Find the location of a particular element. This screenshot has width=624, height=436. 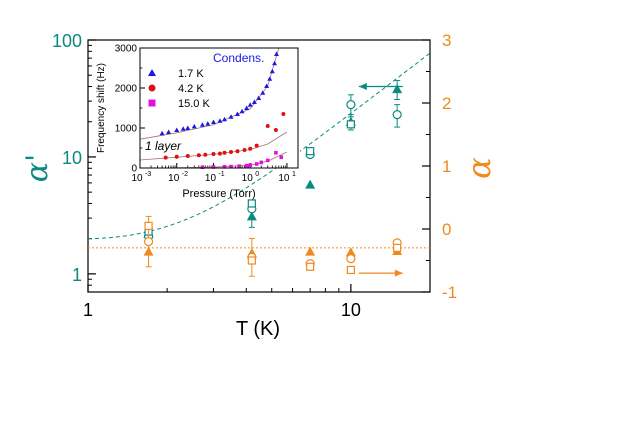

y-right-tick-label: 0 is located at coordinates (446, 229).